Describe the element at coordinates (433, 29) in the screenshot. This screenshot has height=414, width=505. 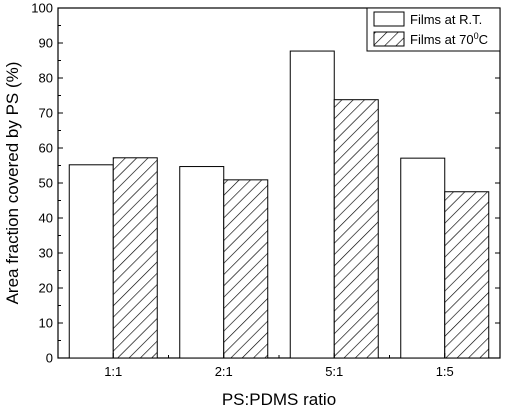
I see `legend: Films at R.T. Films at 700C` at that location.